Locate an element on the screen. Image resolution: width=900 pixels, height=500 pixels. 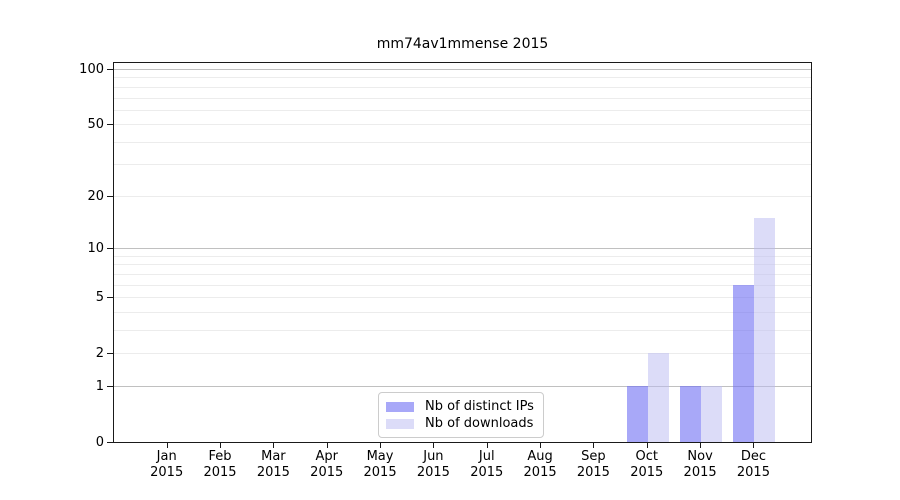
y-tick-label: 20 is located at coordinates (95, 196).